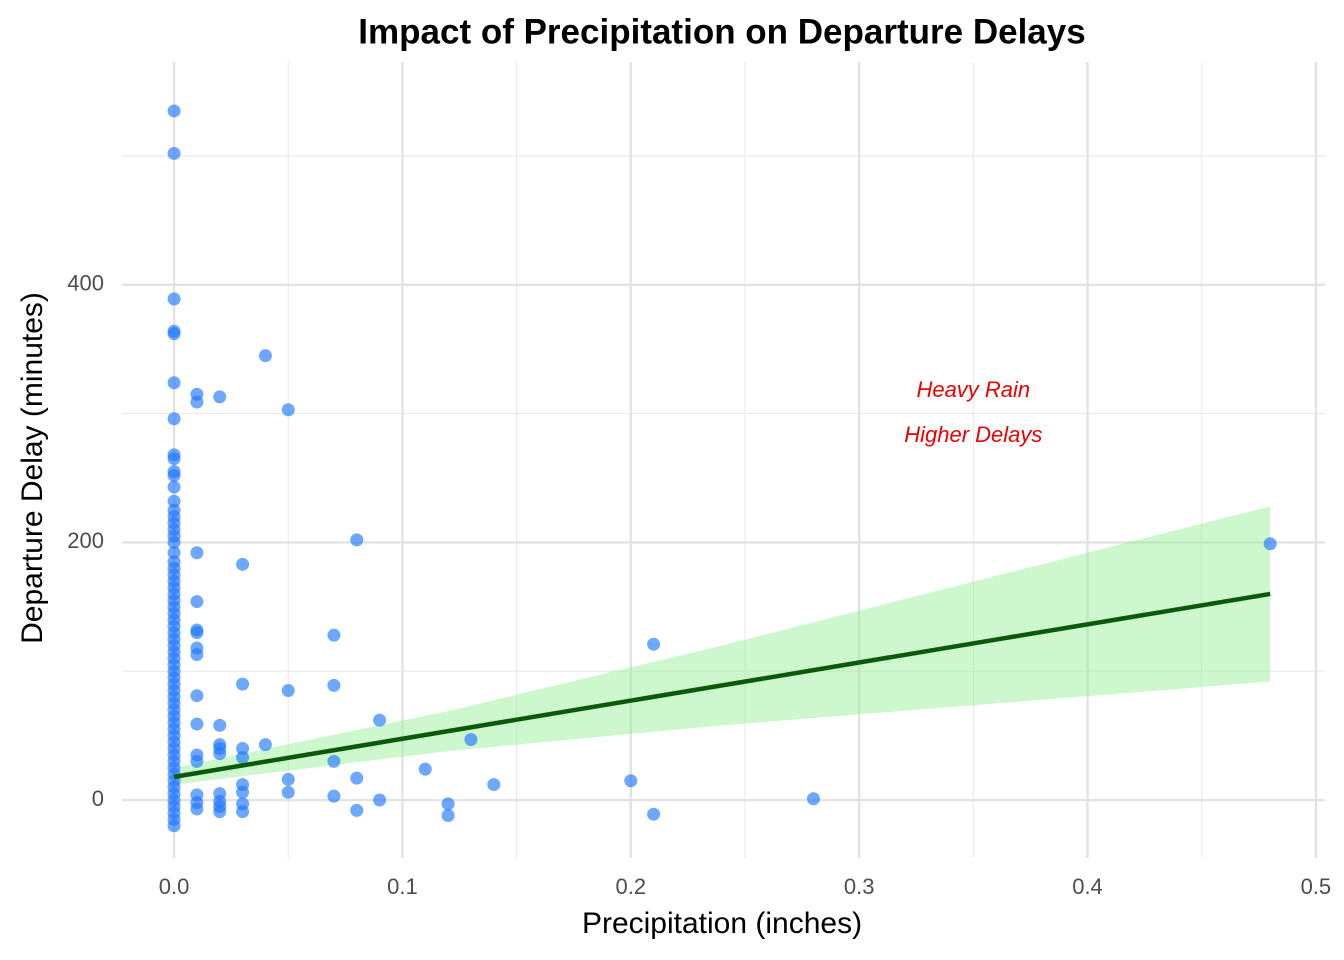 The width and height of the screenshot is (1344, 960). Describe the element at coordinates (859, 886) in the screenshot. I see `x-tick-label: 0.3` at that location.